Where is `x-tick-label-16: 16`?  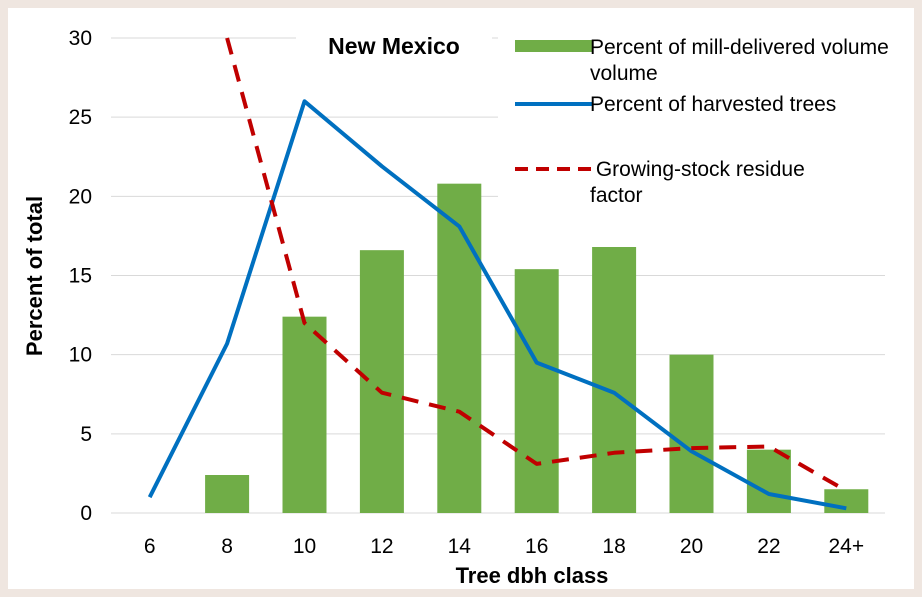 x-tick-label-16: 16 is located at coordinates (536, 546).